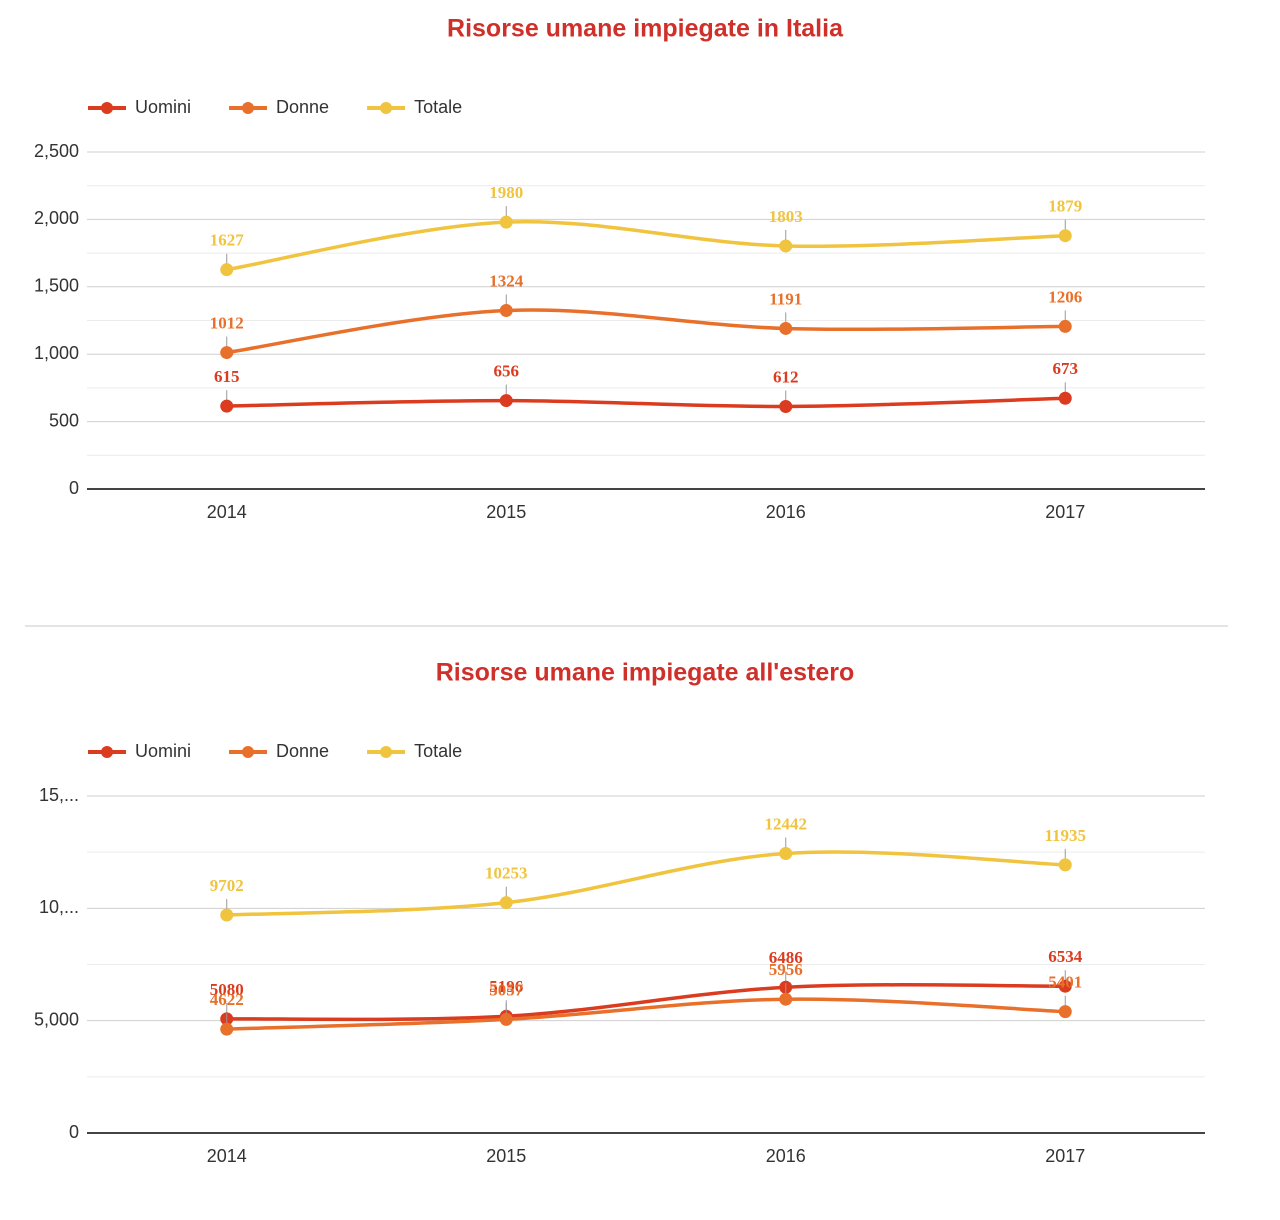 This screenshot has height=1220, width=1280. I want to click on data-label: 5401, so click(1065, 982).